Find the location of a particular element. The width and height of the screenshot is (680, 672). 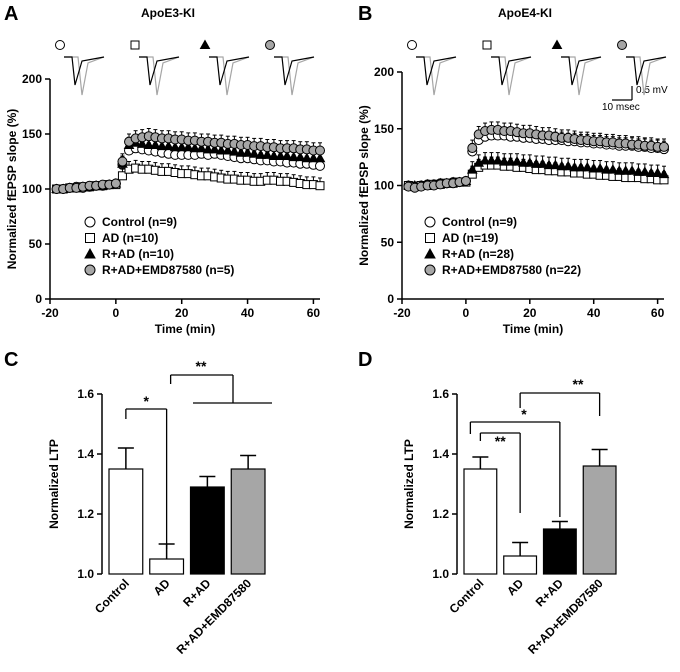

panel-b-x-tick-label: -20 is located at coordinates (402, 313).